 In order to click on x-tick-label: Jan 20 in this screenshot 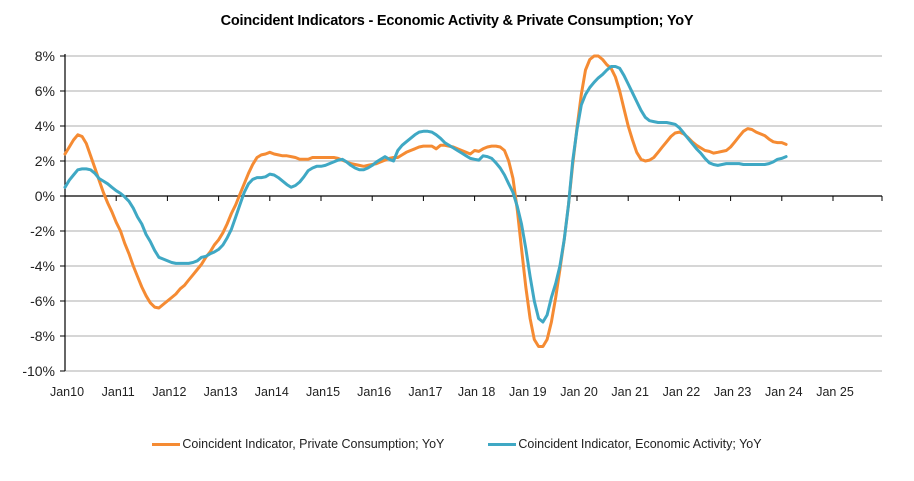, I will do `click(579, 392)`.